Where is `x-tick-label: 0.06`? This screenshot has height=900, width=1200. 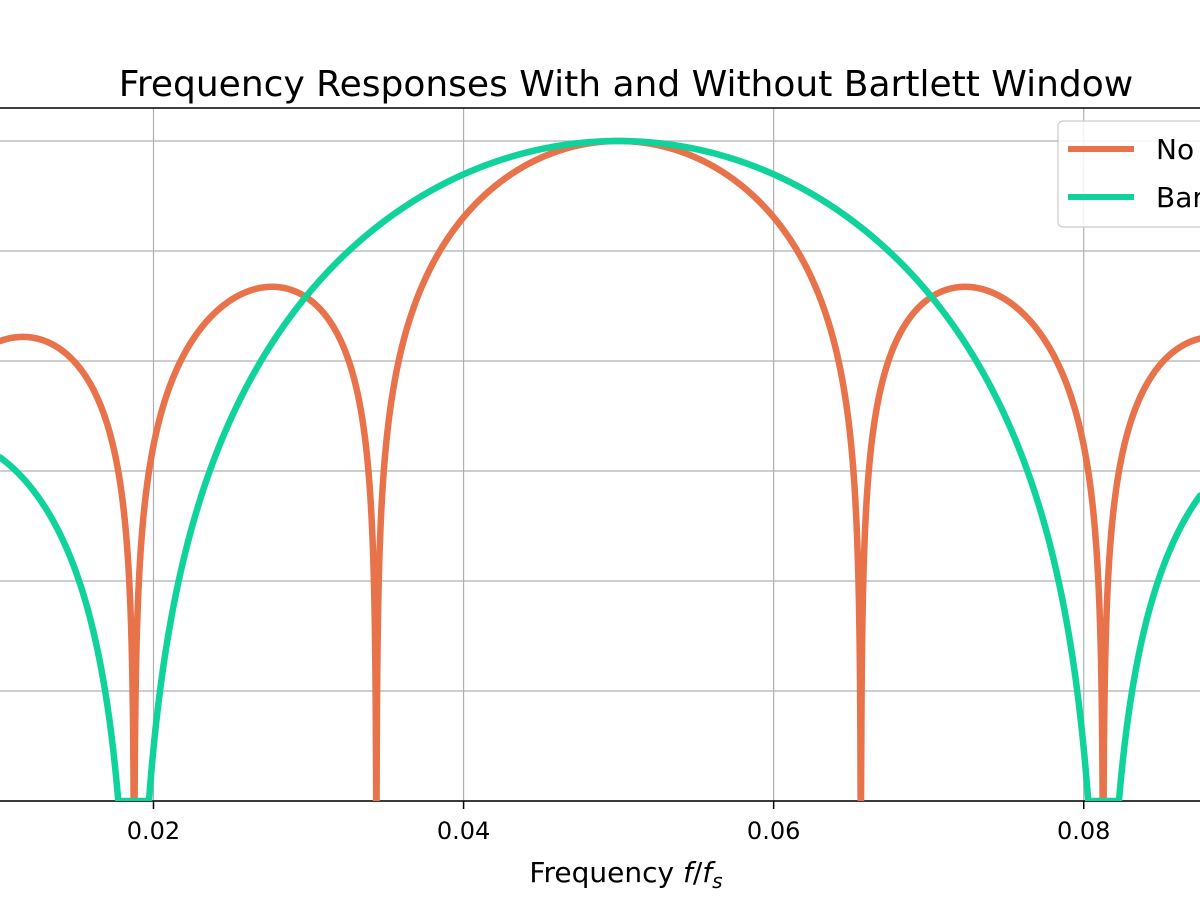 x-tick-label: 0.06 is located at coordinates (773, 831).